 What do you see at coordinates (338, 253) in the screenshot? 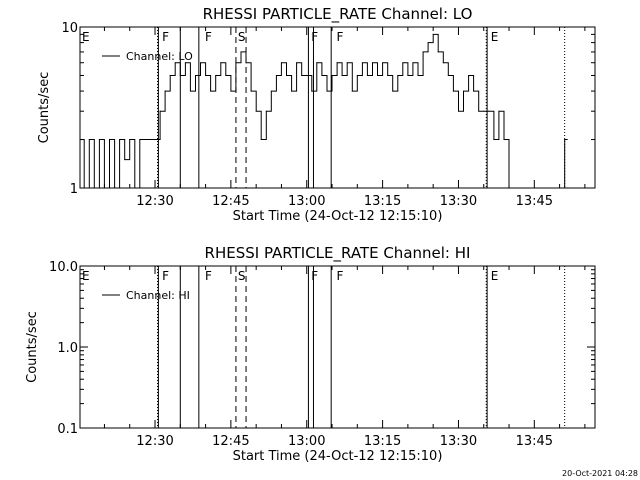
I see `chart-title: RHESSI PARTICLE_RATE Channel: HI` at bounding box center [338, 253].